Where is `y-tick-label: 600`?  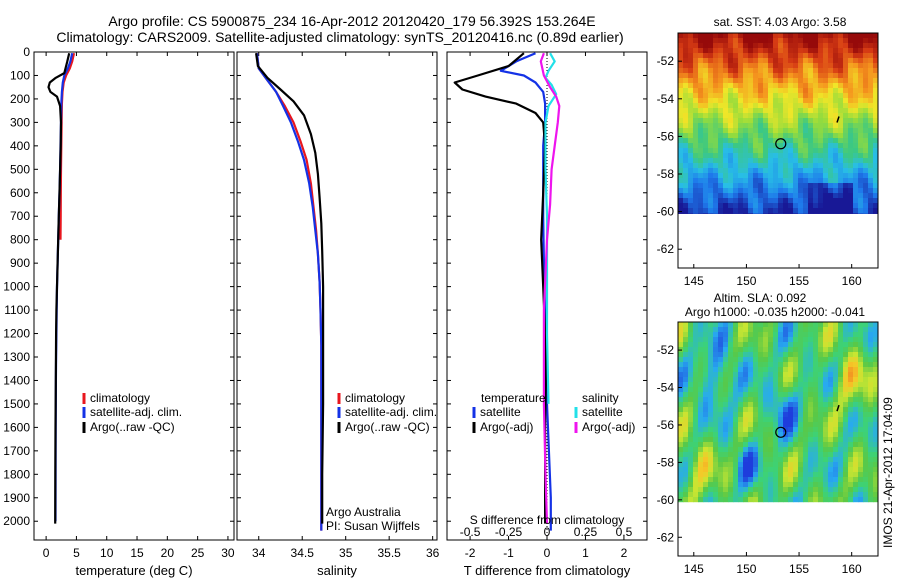 y-tick-label: 600 is located at coordinates (20, 193).